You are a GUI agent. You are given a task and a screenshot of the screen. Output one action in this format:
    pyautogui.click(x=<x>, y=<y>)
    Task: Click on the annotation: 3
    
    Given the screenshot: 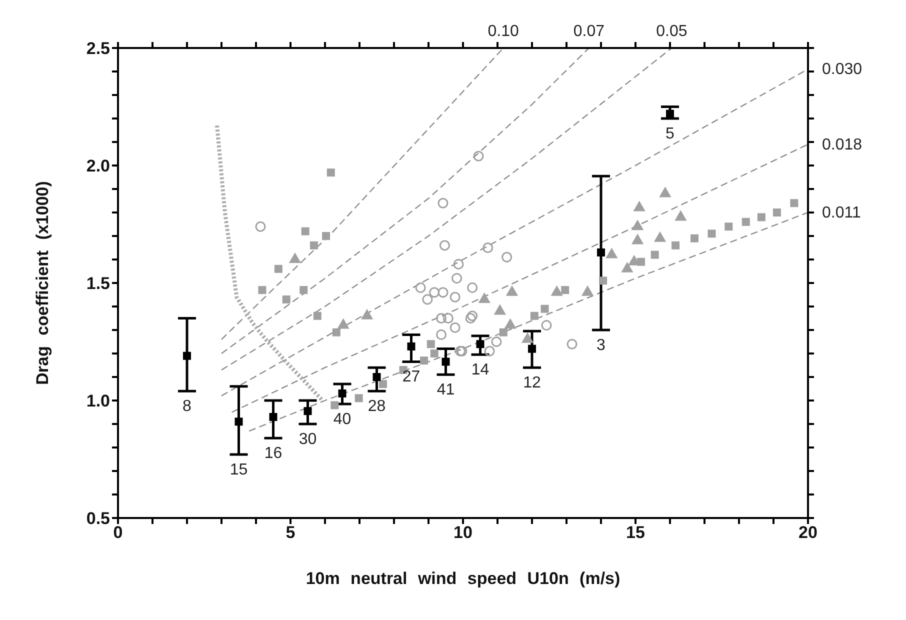 What is the action you would take?
    pyautogui.click(x=601, y=345)
    